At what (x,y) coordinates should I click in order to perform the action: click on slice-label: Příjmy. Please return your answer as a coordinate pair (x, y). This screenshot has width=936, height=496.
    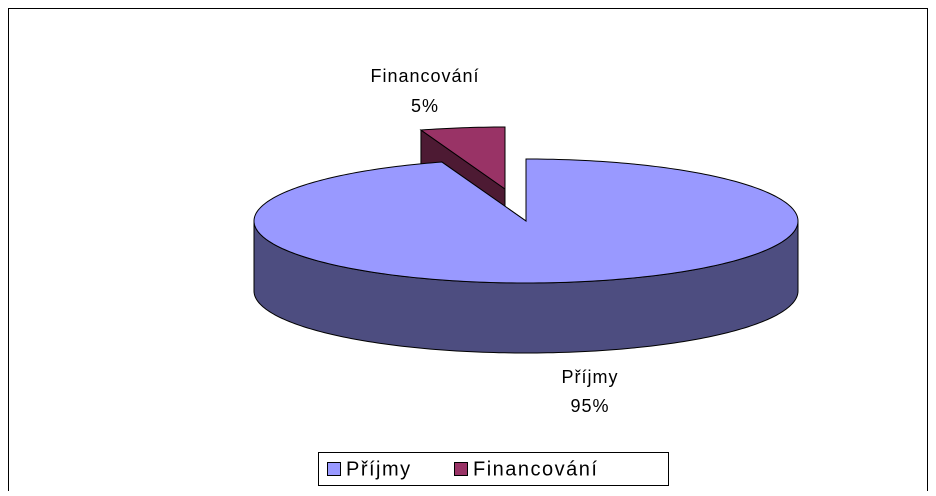
    Looking at the image, I should click on (590, 377).